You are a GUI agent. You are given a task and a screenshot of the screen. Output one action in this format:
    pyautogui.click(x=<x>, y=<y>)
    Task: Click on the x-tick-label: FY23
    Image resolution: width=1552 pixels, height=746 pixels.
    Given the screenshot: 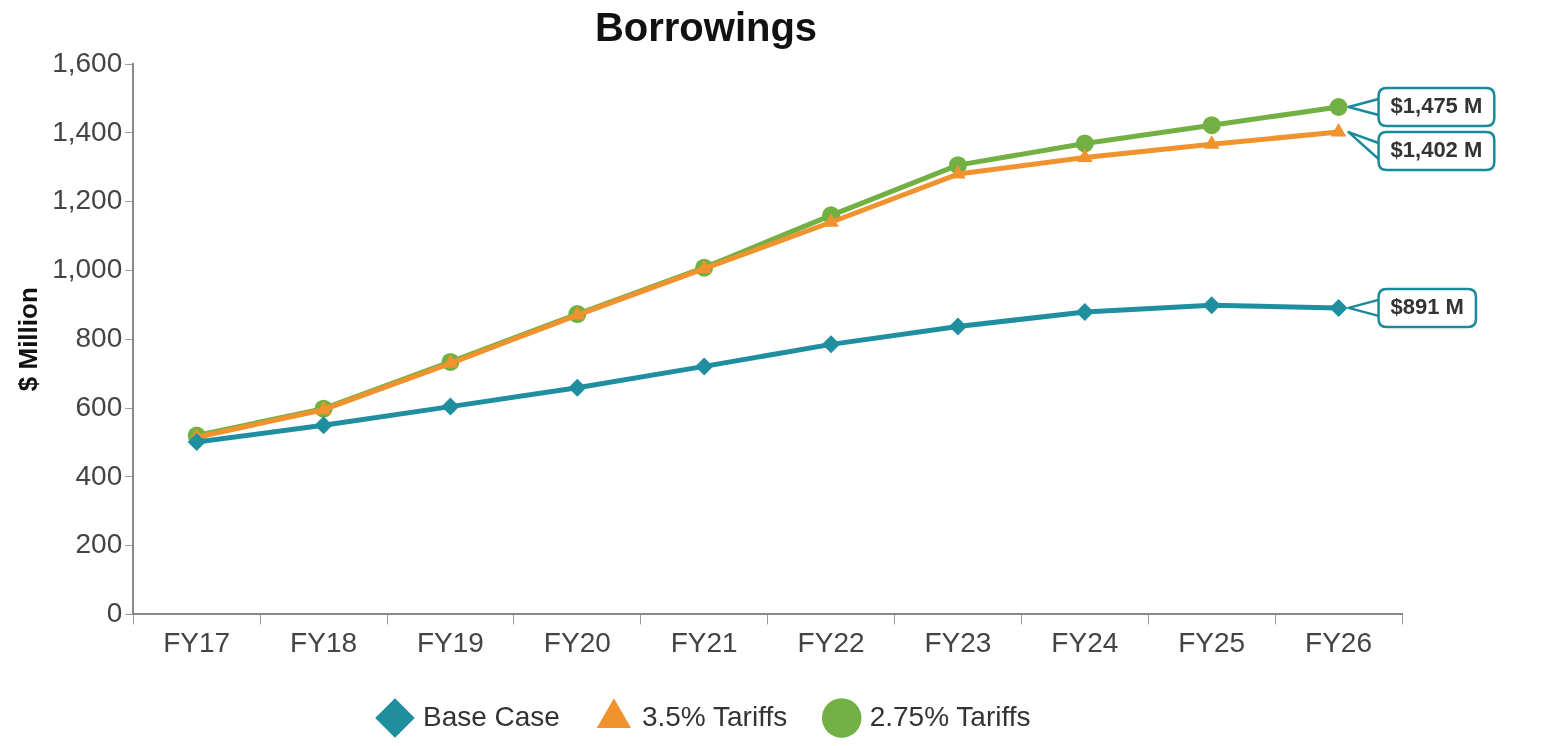 What is the action you would take?
    pyautogui.click(x=958, y=642)
    